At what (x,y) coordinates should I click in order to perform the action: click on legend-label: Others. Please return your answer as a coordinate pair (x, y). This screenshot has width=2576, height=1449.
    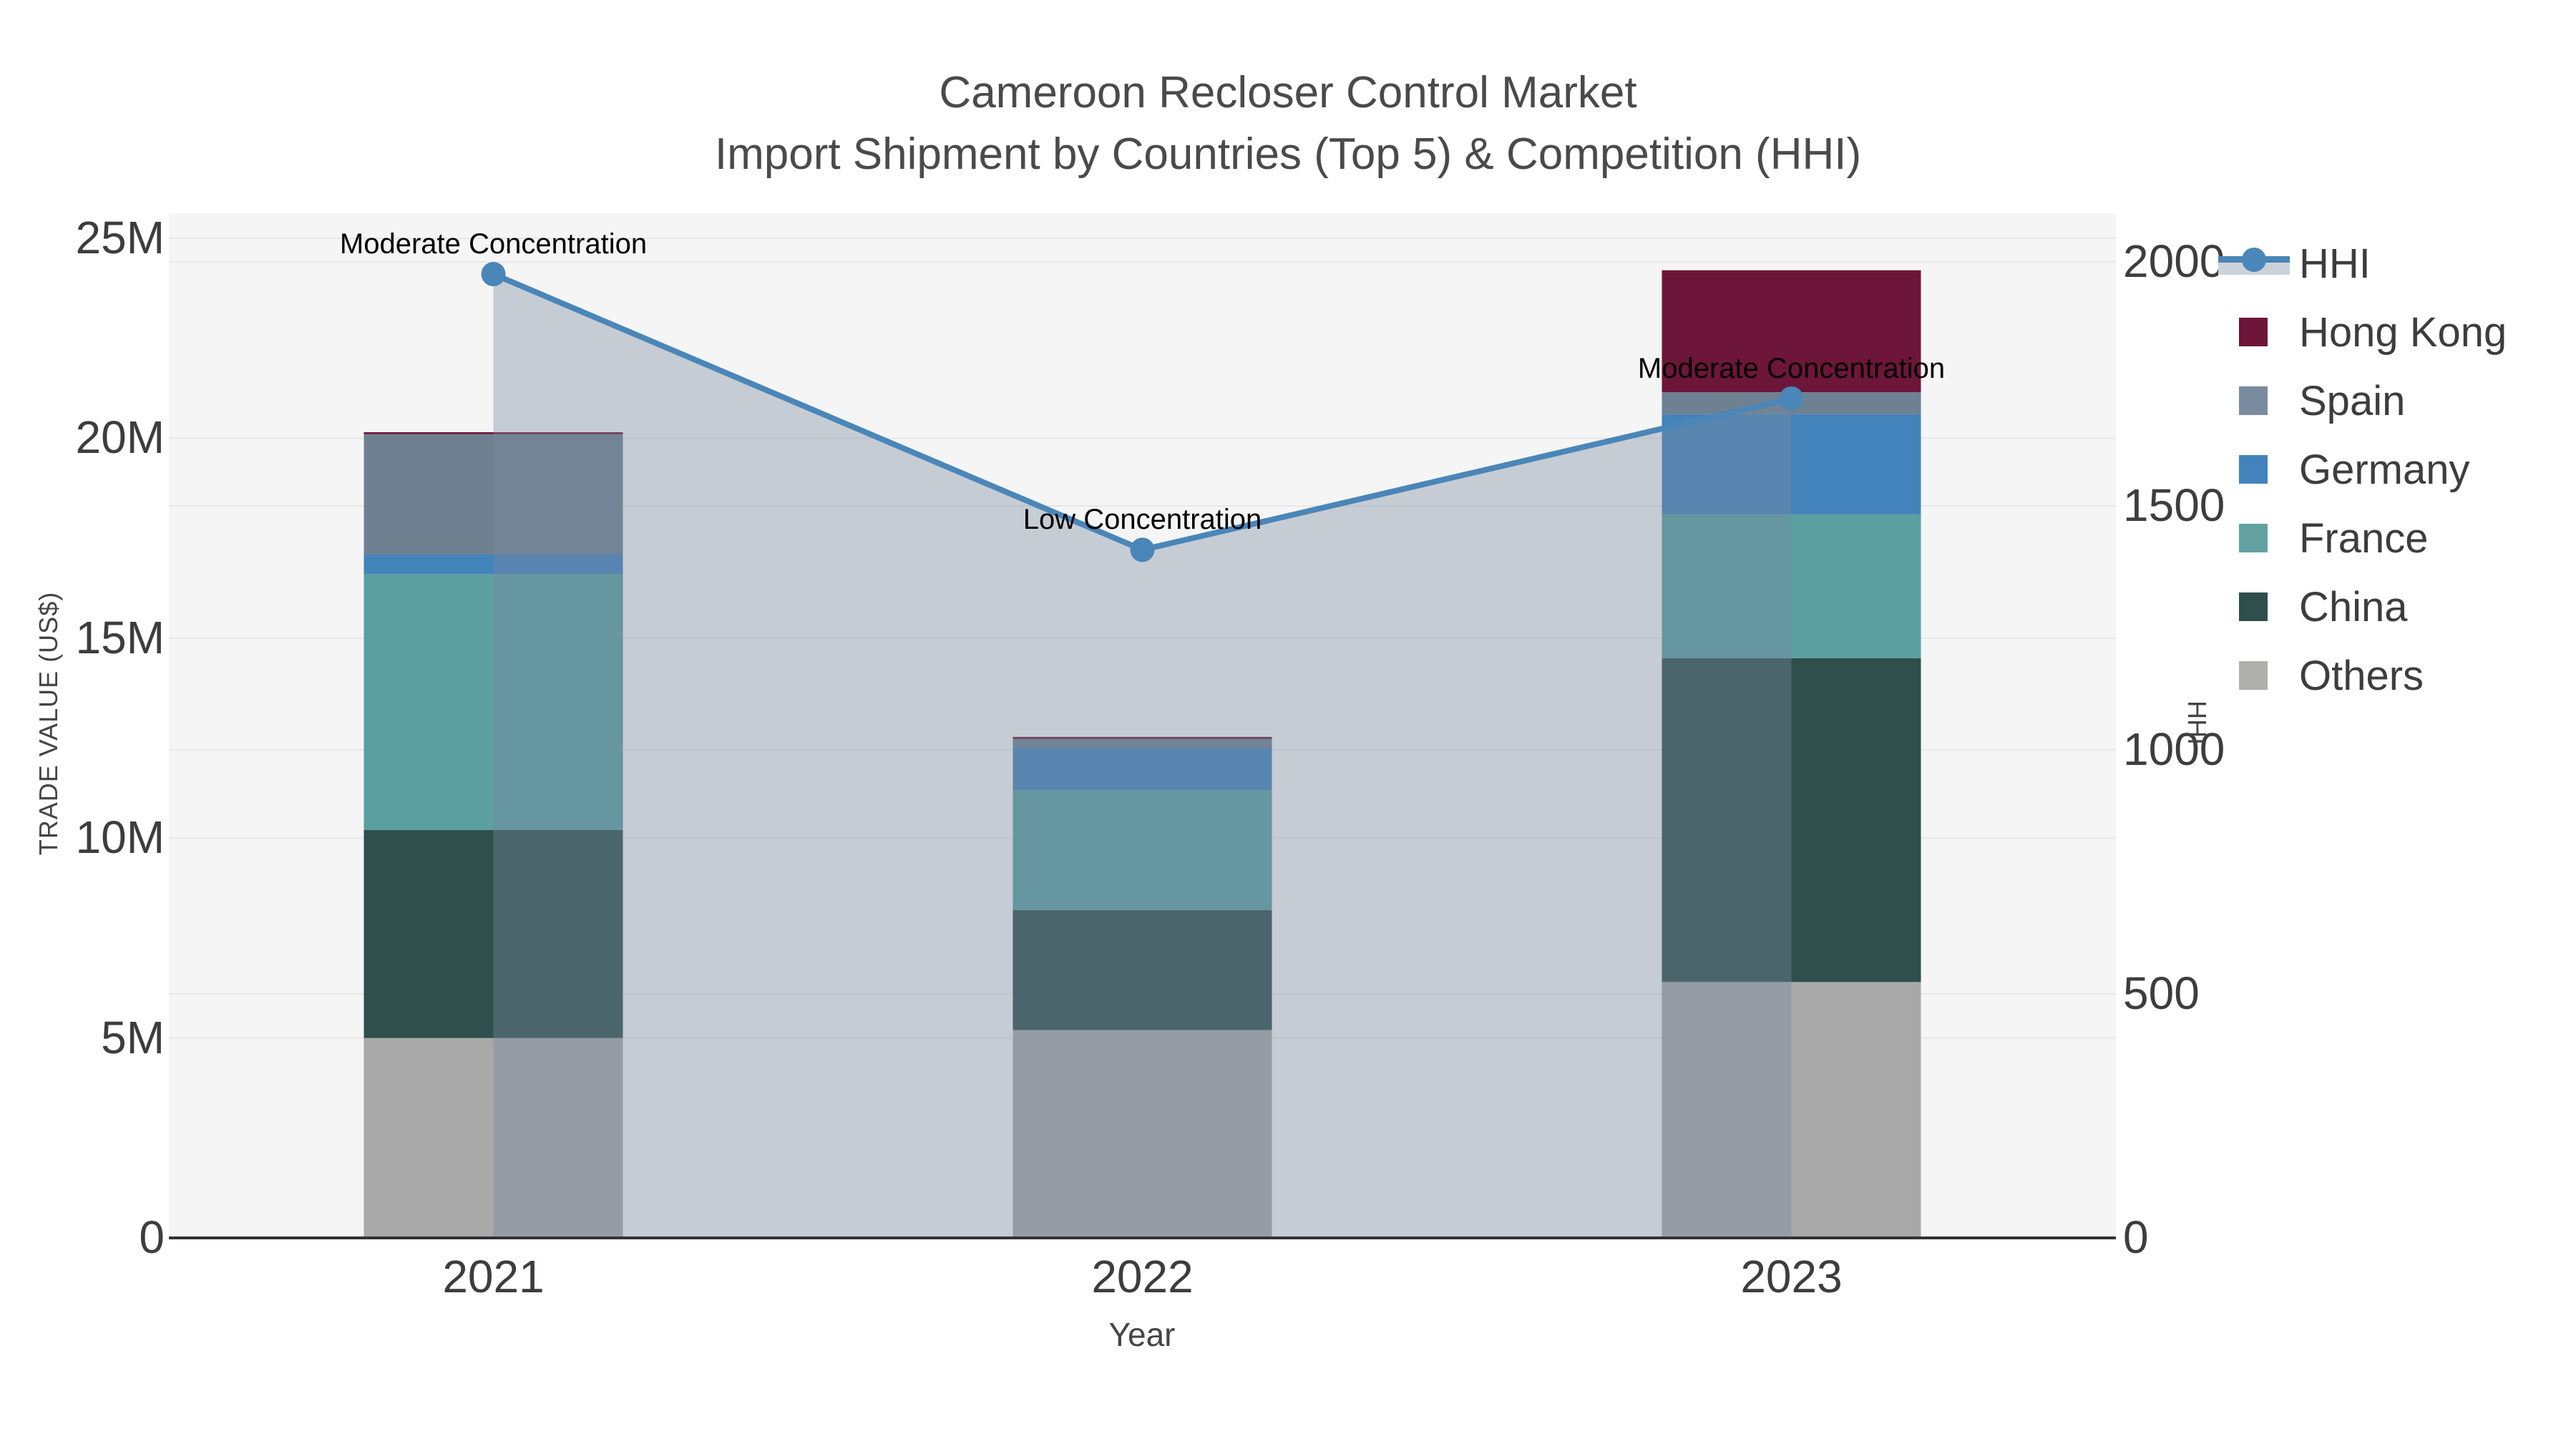
    Looking at the image, I should click on (2361, 675).